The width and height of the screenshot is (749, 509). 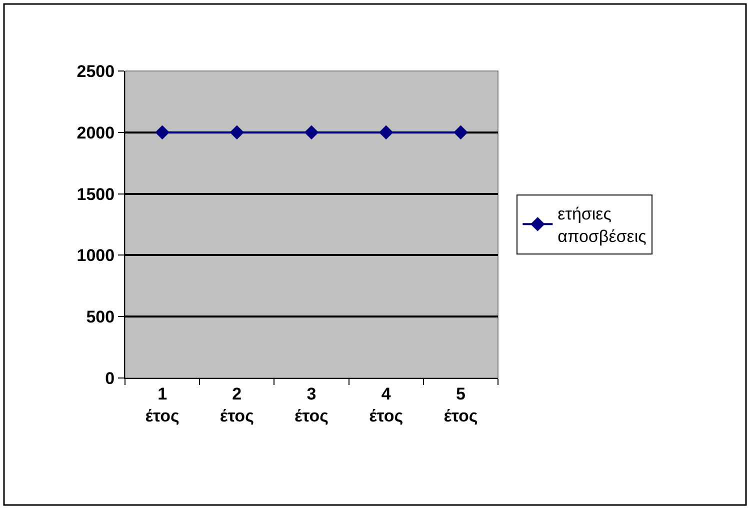 I want to click on x-tick-label: 1 έτος, so click(x=162, y=405).